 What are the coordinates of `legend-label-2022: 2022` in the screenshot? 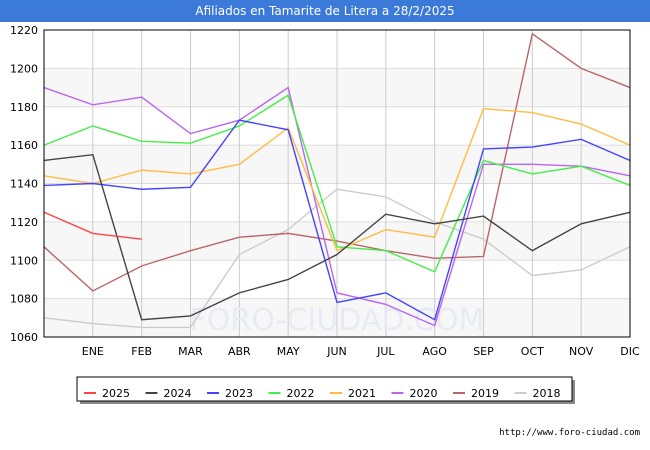 It's located at (301, 393).